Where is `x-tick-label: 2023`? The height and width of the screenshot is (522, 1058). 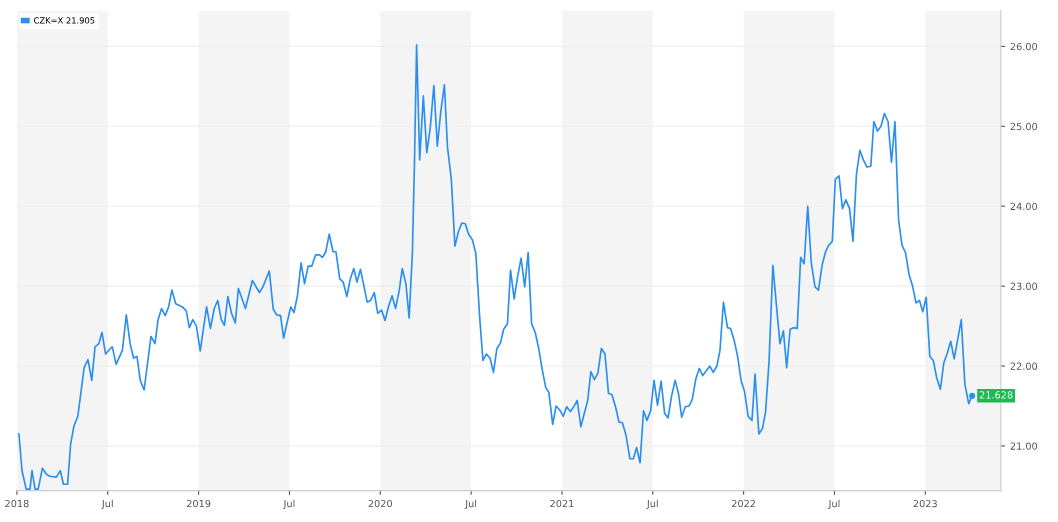 x-tick-label: 2023 is located at coordinates (925, 503).